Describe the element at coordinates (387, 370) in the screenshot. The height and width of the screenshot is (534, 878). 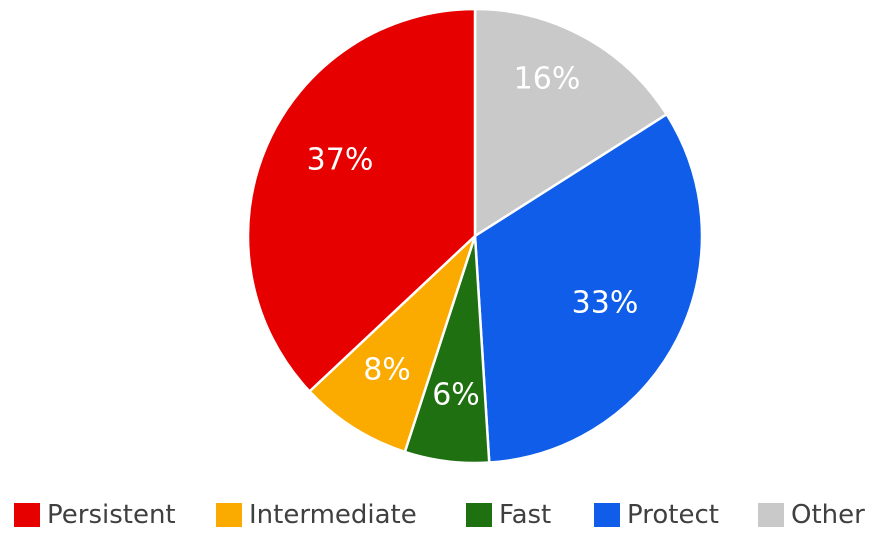
I see `slice-label-intermediate: 8%` at that location.